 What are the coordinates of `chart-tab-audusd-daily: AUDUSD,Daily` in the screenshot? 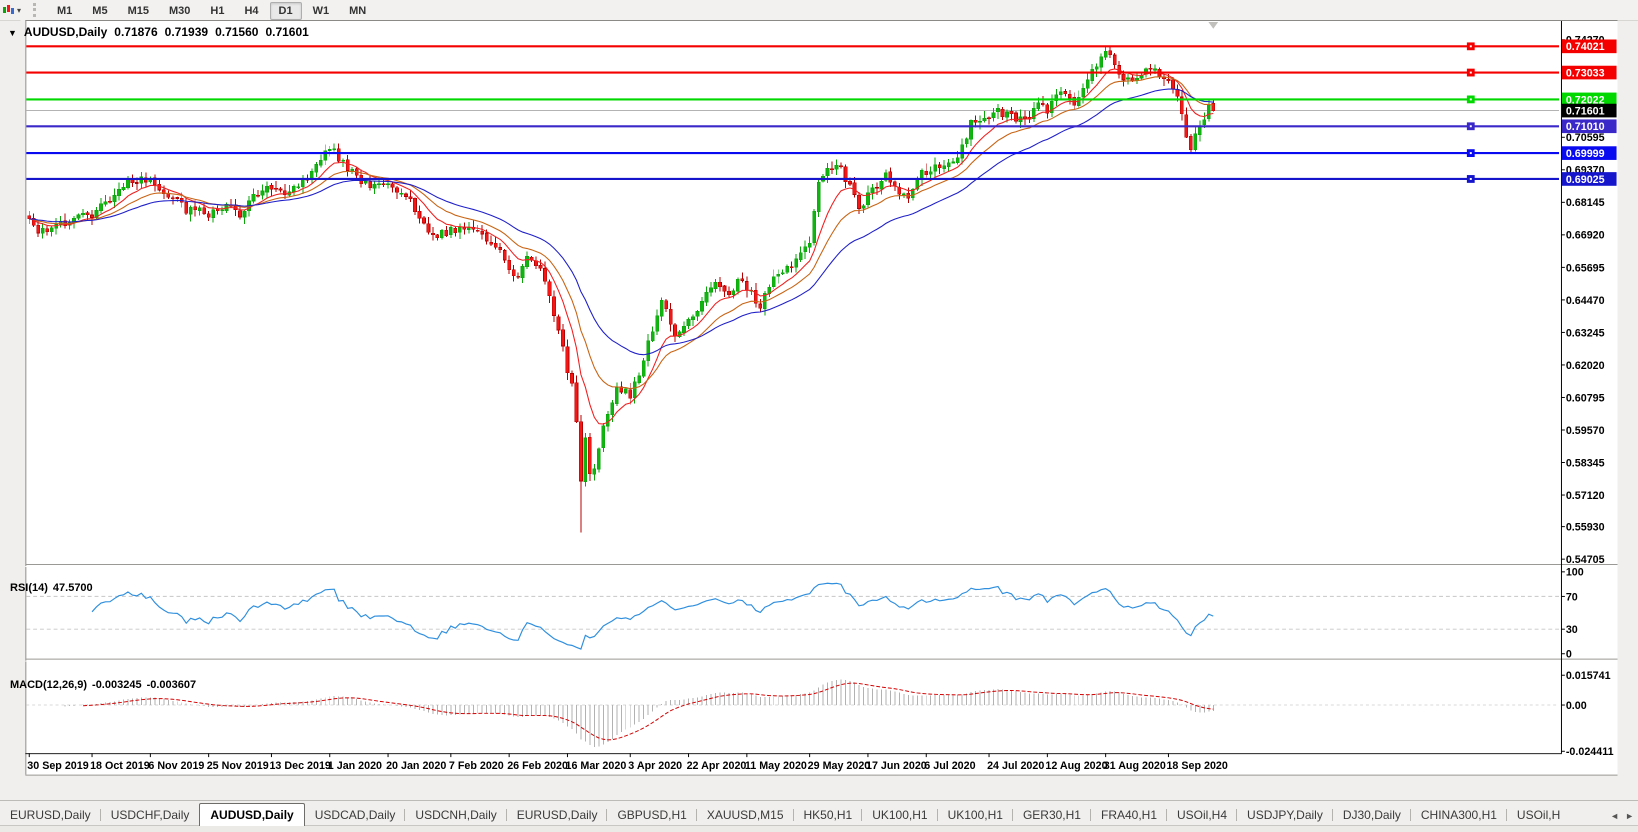 It's located at (252, 814).